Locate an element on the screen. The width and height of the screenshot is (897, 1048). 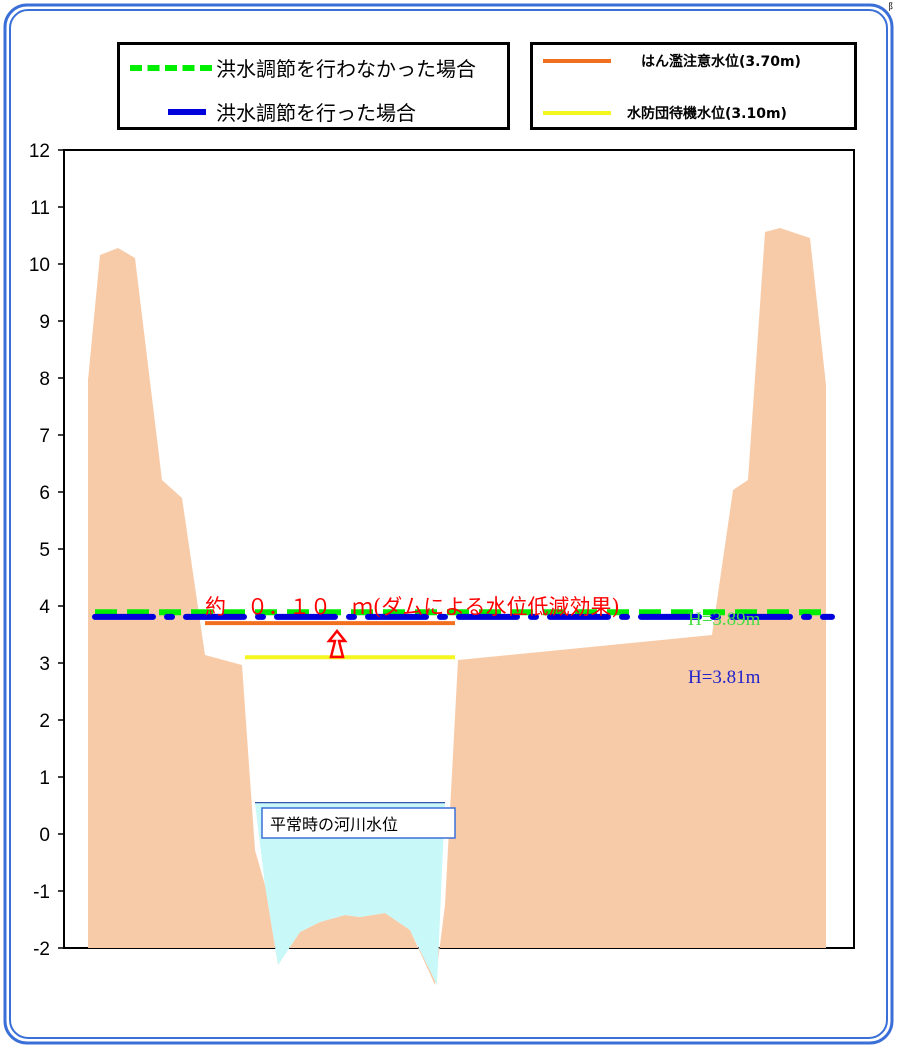
reduction-arrow-icon is located at coordinates (337, 643).